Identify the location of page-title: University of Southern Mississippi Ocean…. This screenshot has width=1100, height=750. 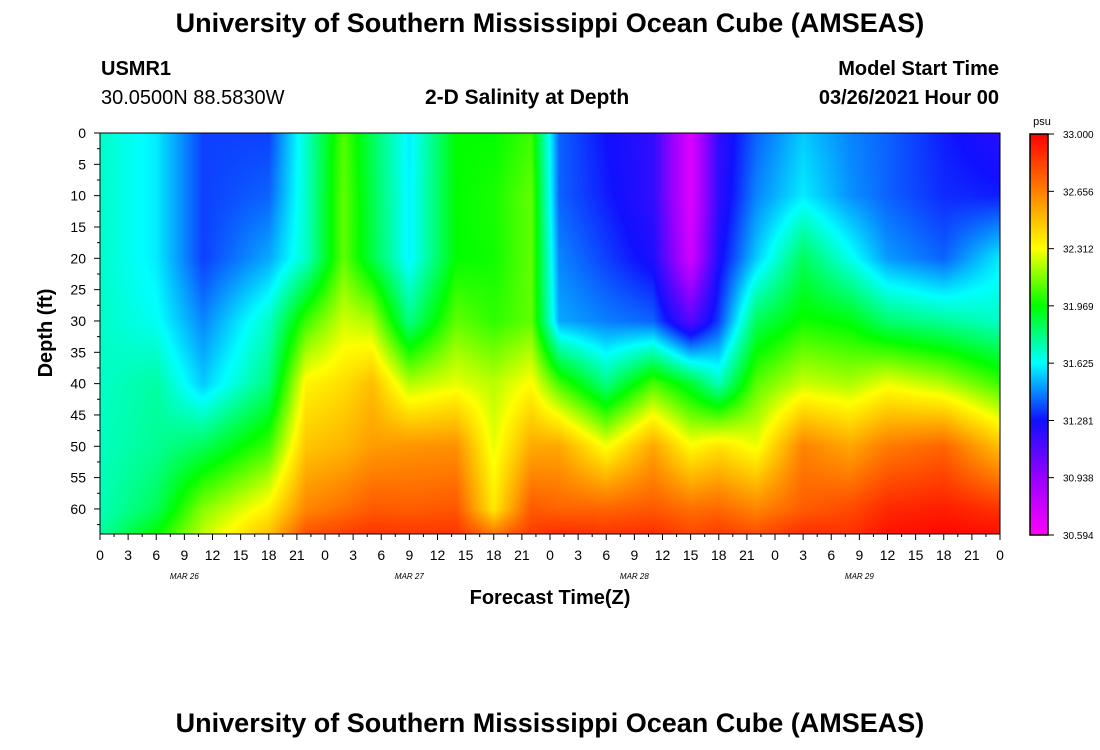
(550, 23).